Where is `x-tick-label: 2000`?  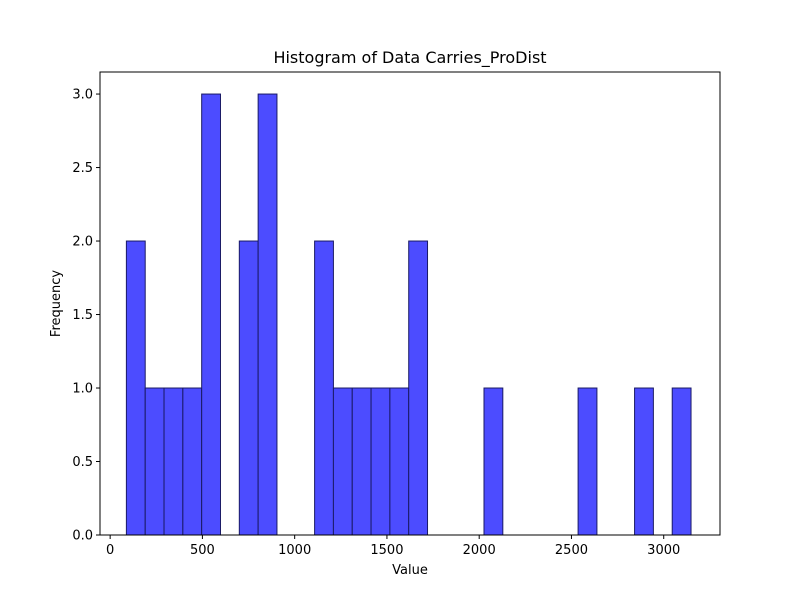 x-tick-label: 2000 is located at coordinates (479, 550).